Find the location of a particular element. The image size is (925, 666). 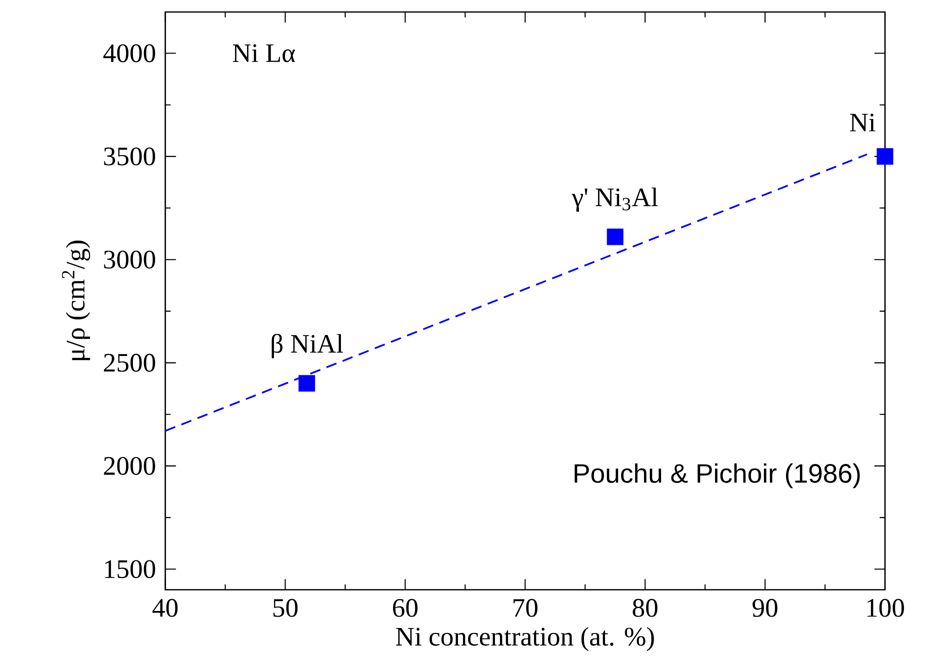

x-tick-label: 100 is located at coordinates (885, 607).